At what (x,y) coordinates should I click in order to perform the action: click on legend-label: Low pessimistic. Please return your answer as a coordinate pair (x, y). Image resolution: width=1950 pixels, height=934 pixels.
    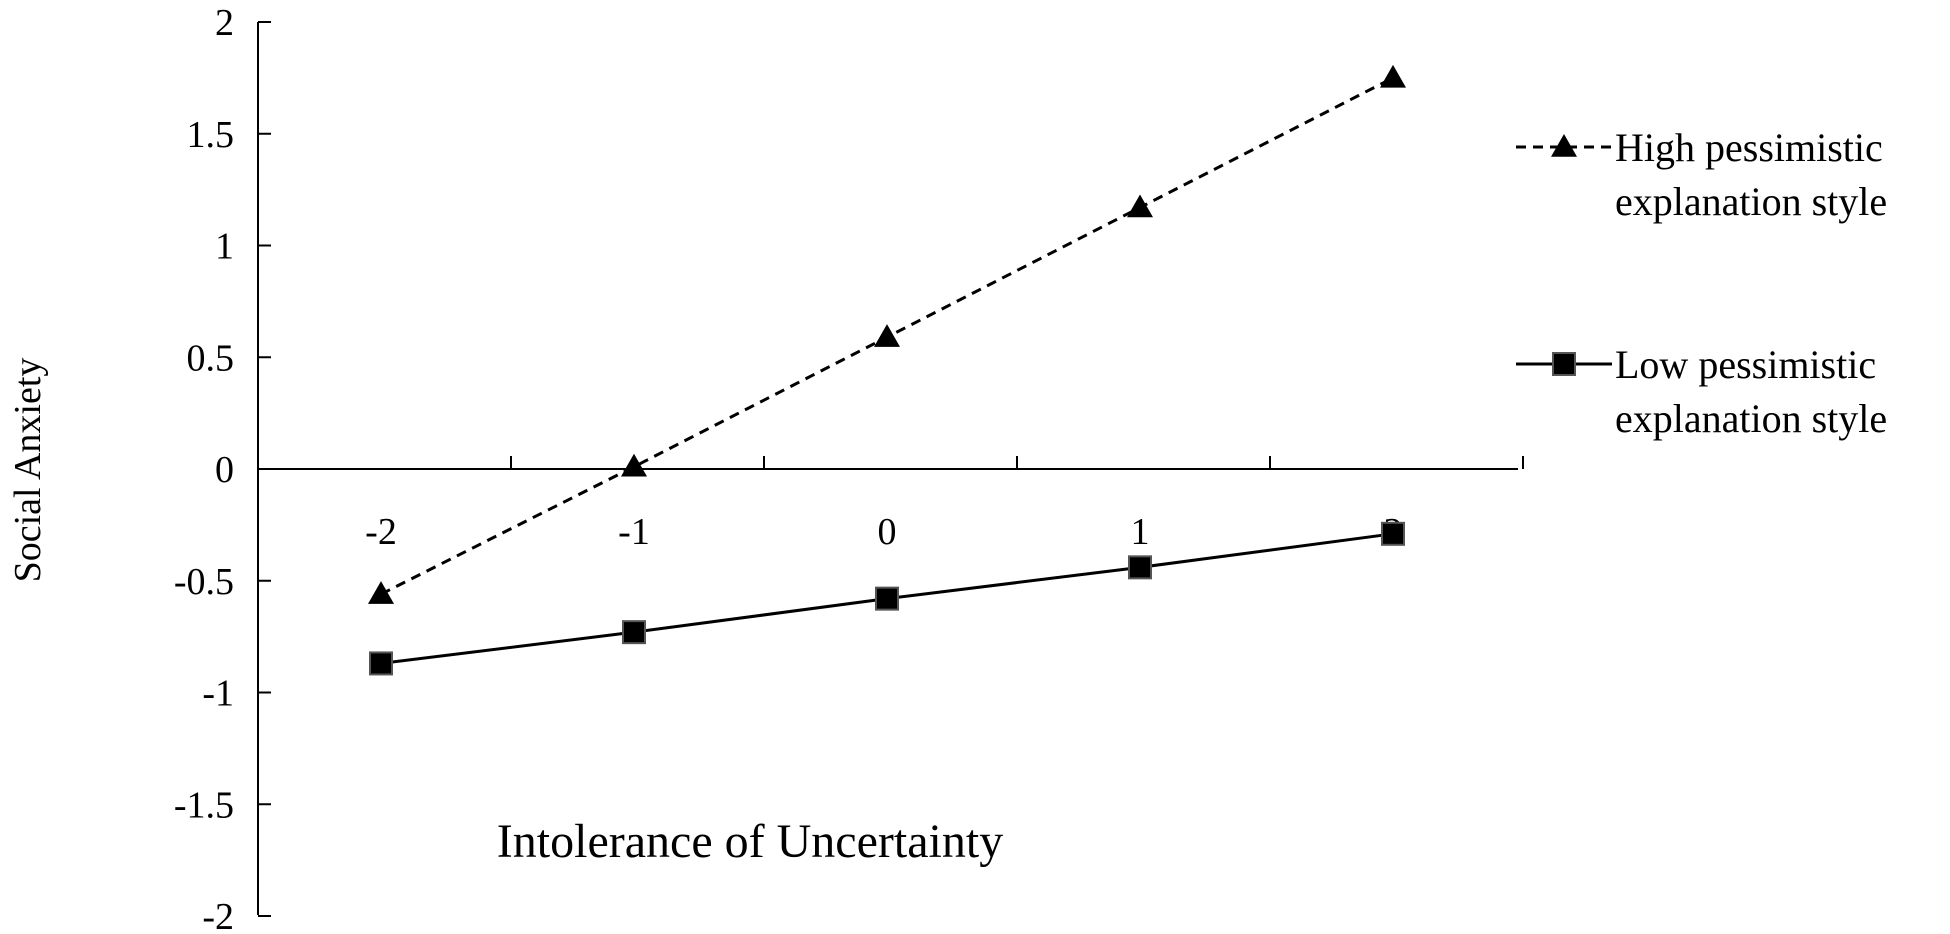
    Looking at the image, I should click on (1745, 364).